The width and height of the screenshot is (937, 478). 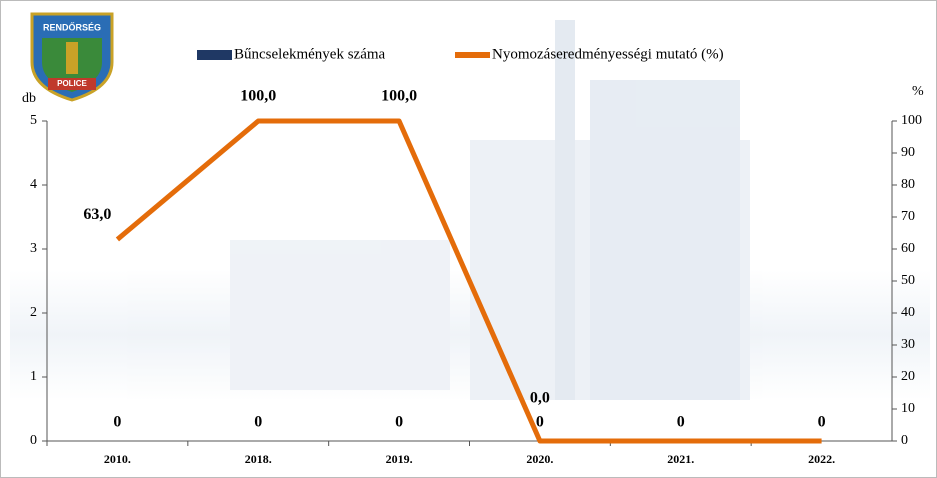 I want to click on legend-swatch, so click(x=214, y=55).